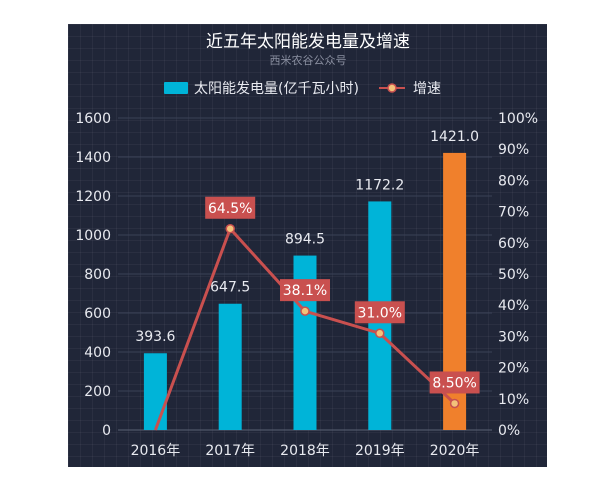 This screenshot has height=503, width=615. Describe the element at coordinates (513, 213) in the screenshot. I see `y-right-tick-label: 70%` at that location.